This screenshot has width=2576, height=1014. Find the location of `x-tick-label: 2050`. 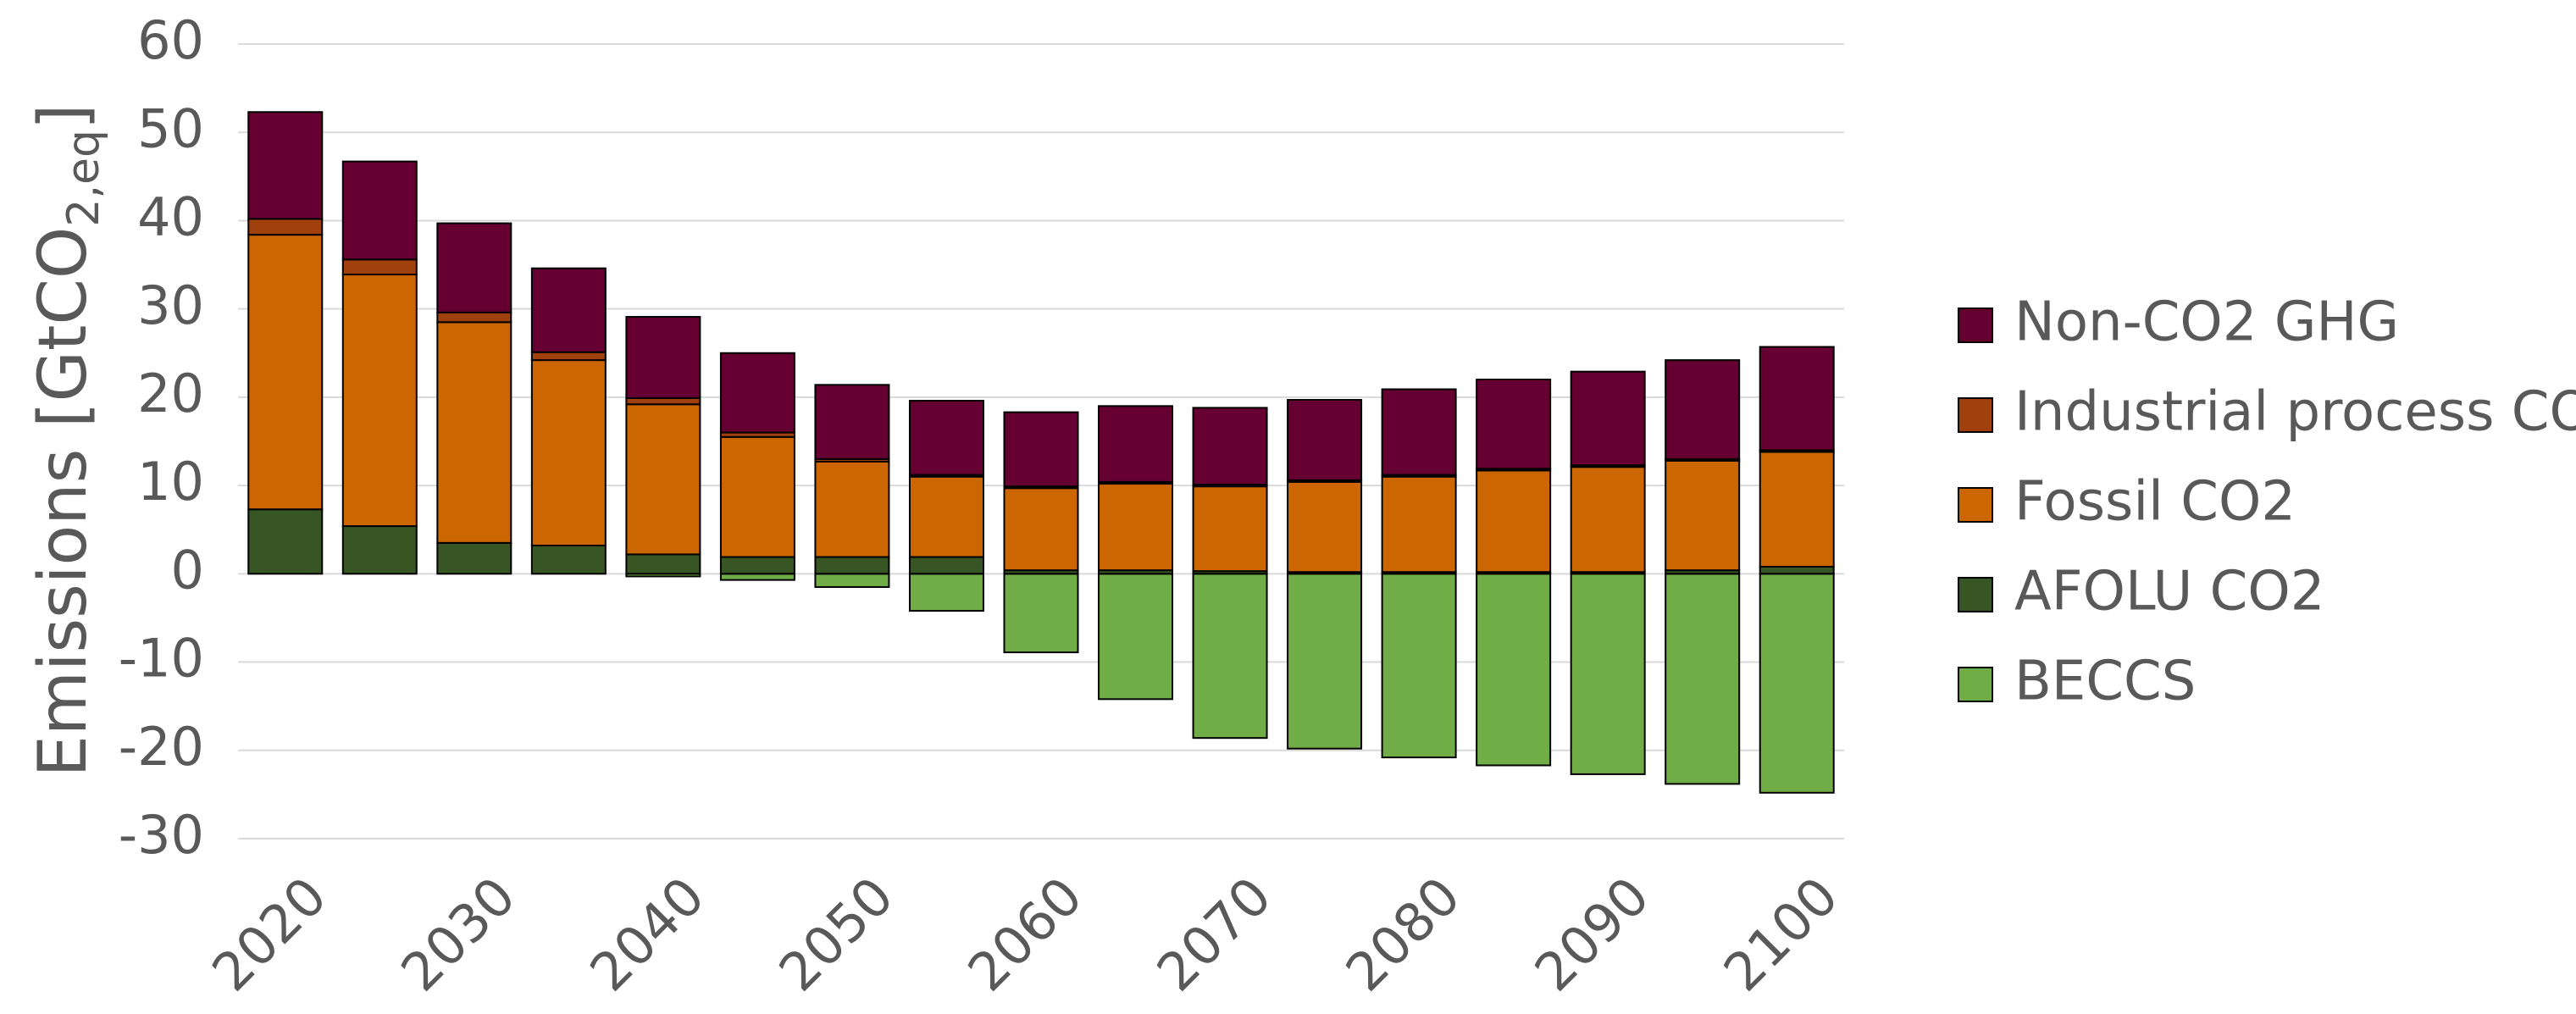

x-tick-label: 2050 is located at coordinates (836, 934).